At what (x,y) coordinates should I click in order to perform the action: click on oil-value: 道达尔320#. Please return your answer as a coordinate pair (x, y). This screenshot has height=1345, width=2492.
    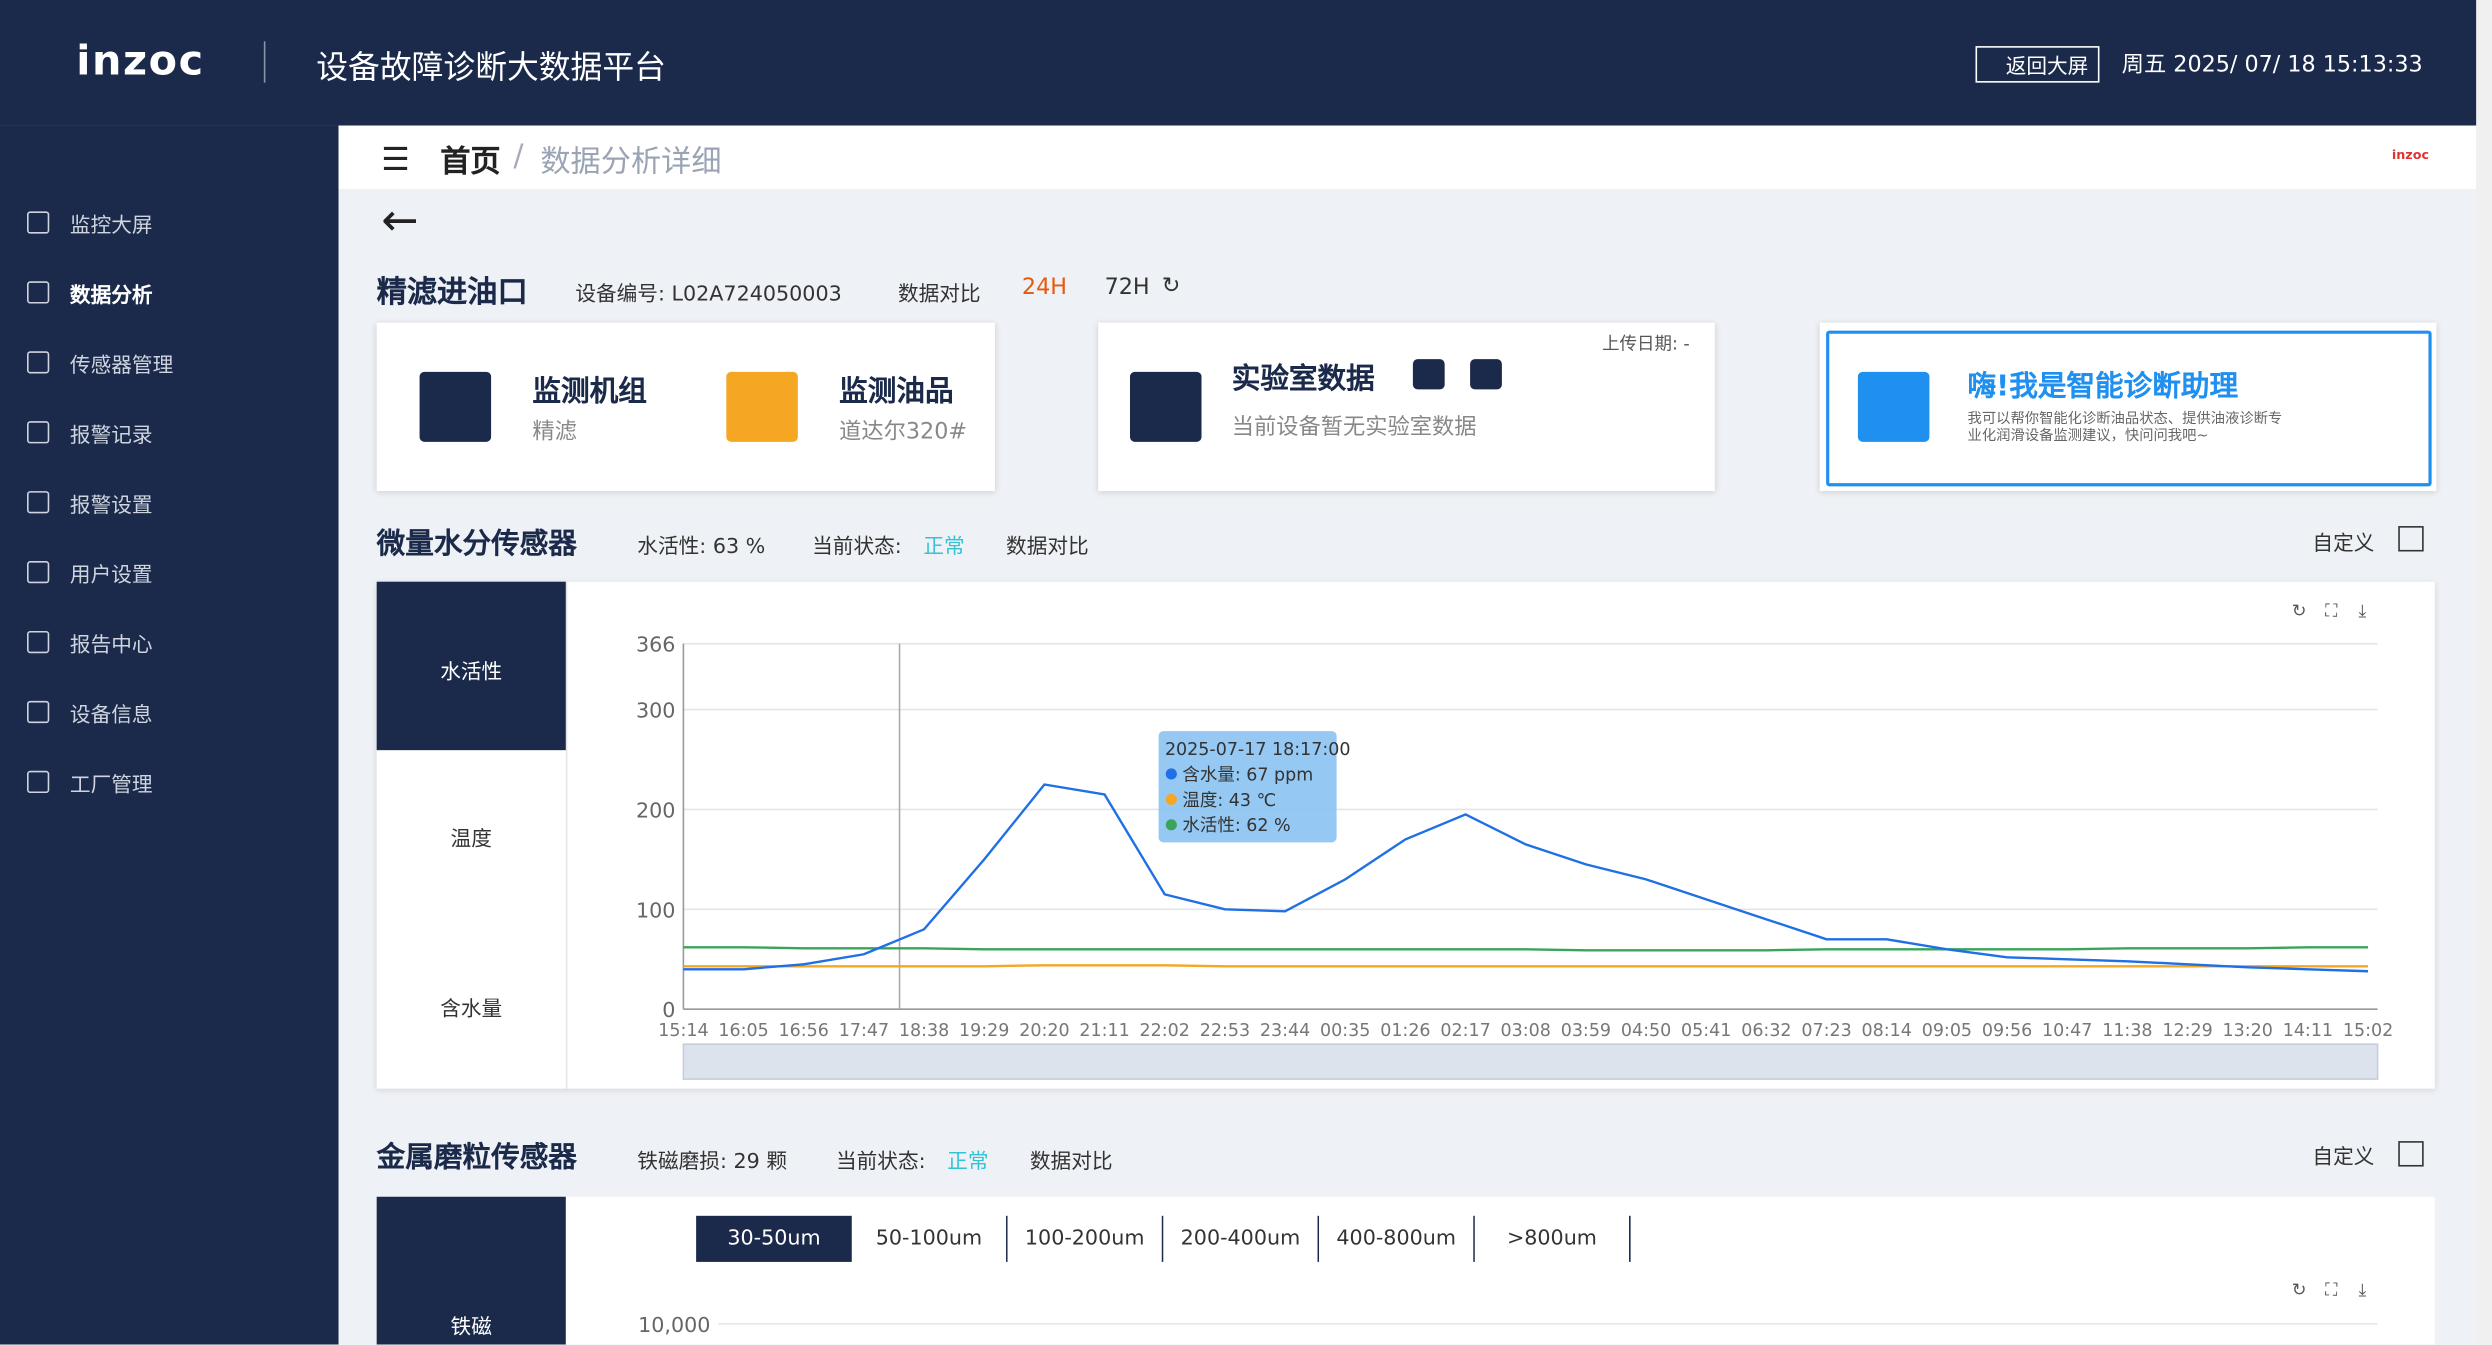
    Looking at the image, I should click on (903, 432).